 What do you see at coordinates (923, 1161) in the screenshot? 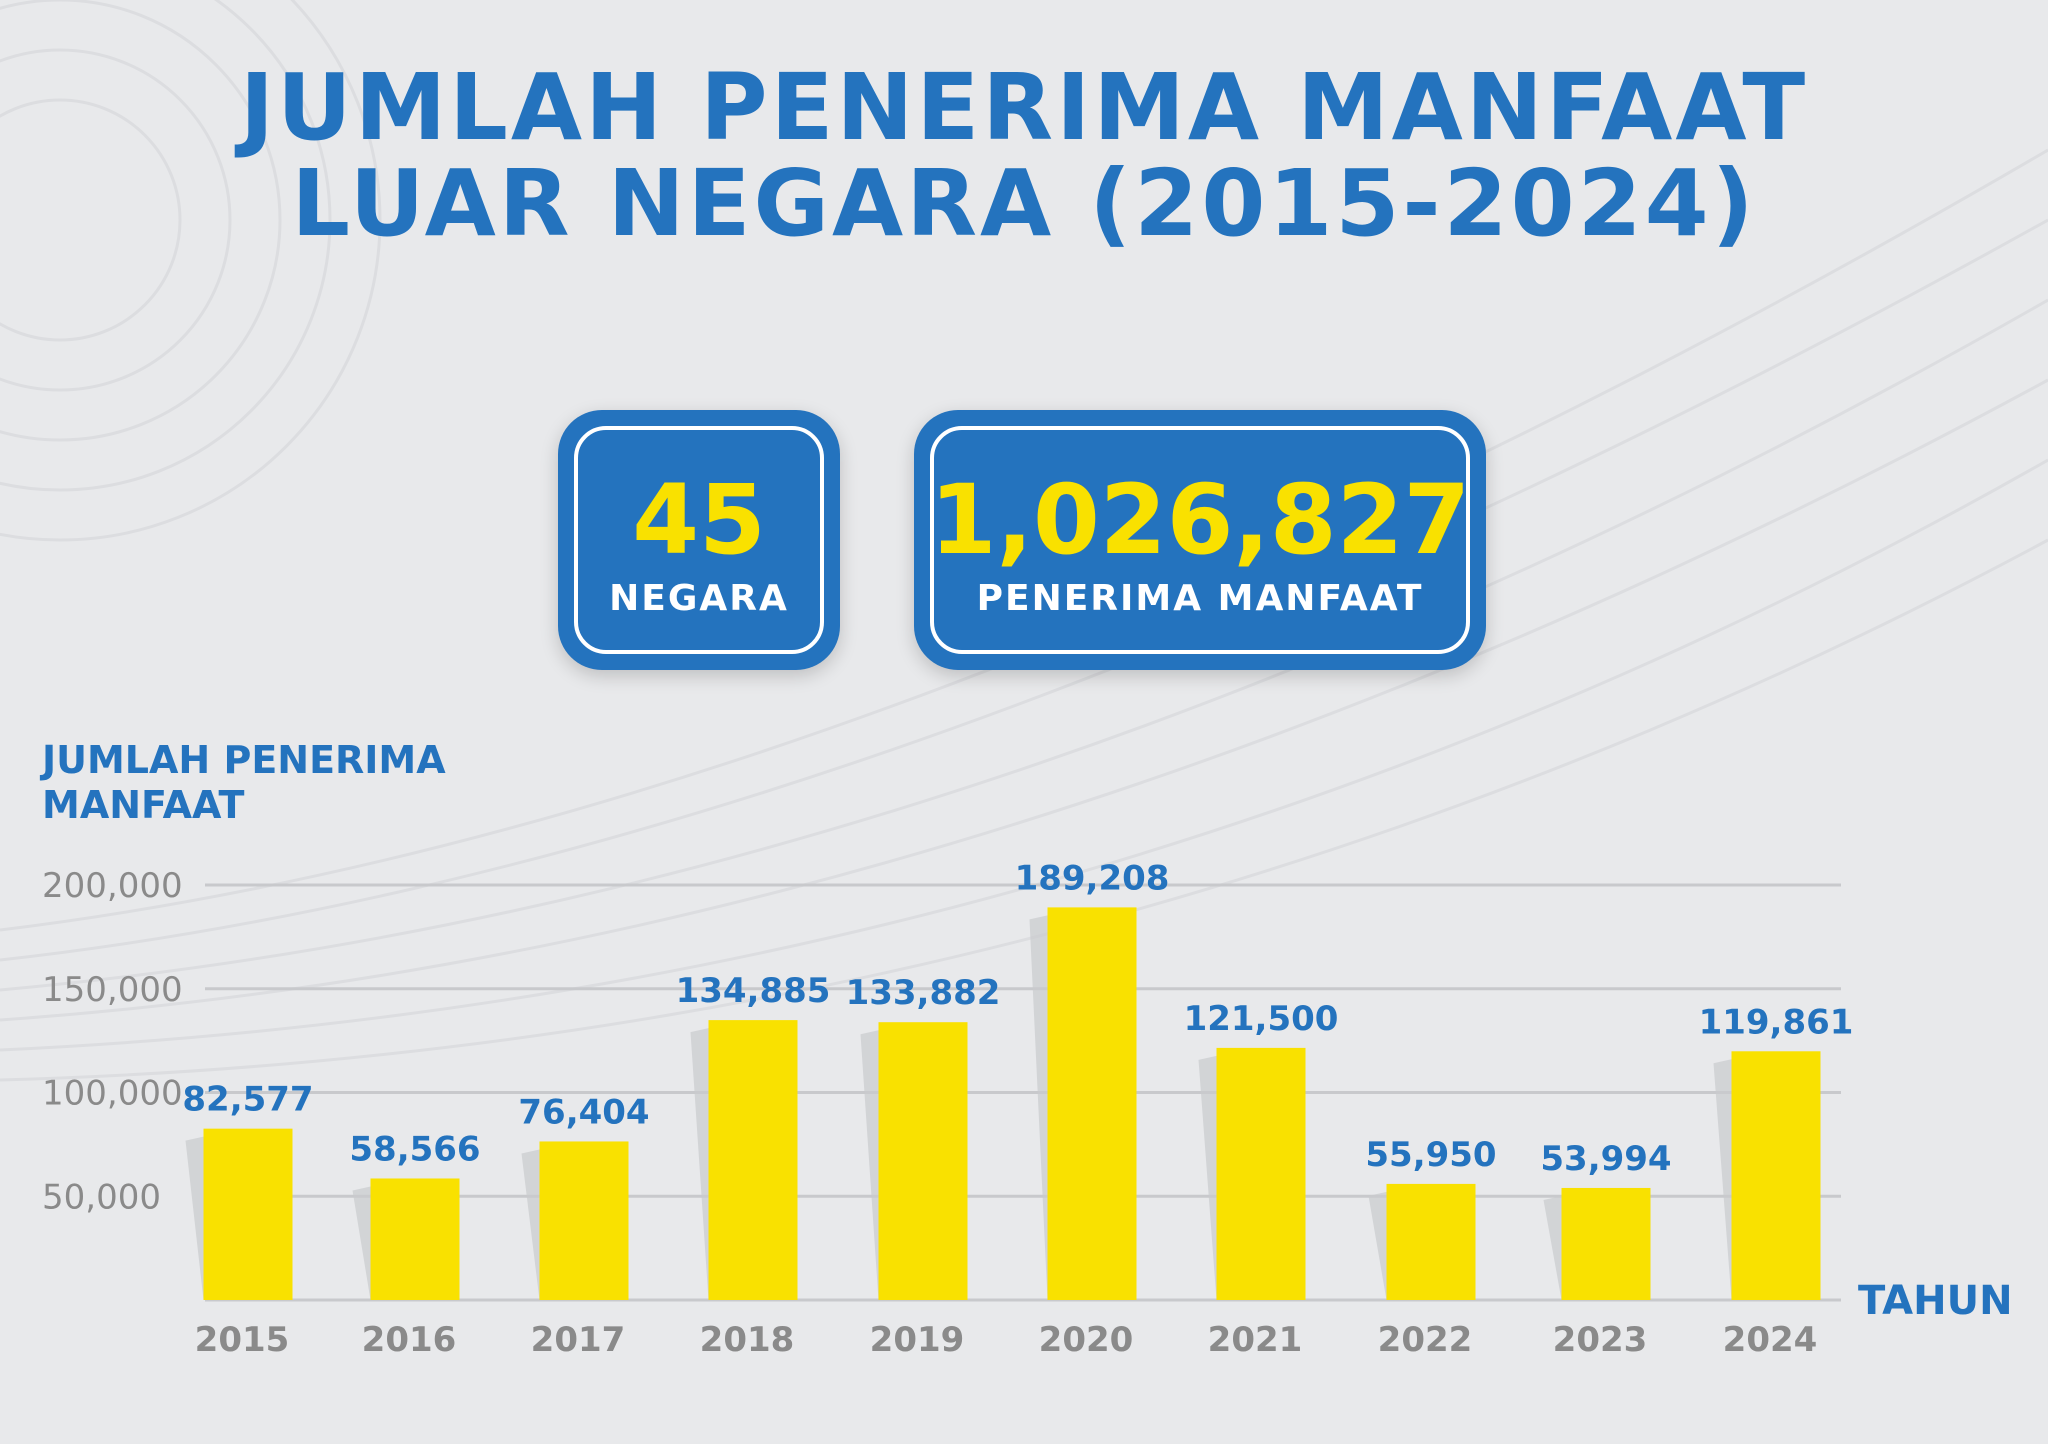
I see `bar-2019` at bounding box center [923, 1161].